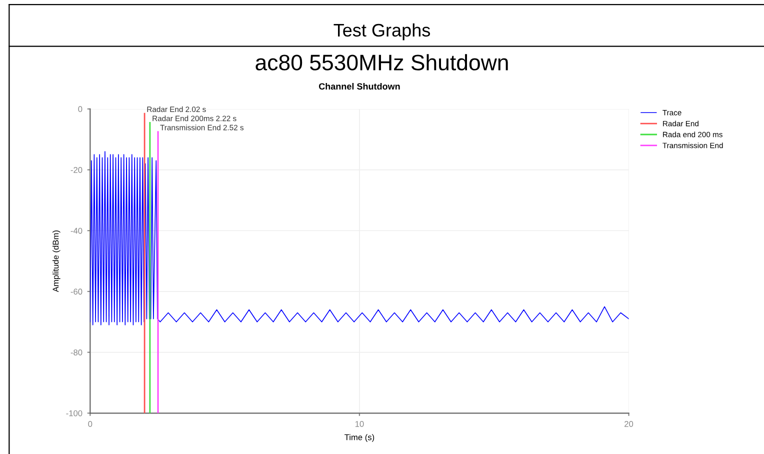 The image size is (764, 454). Describe the element at coordinates (76, 291) in the screenshot. I see `y-tick-label: -60` at that location.